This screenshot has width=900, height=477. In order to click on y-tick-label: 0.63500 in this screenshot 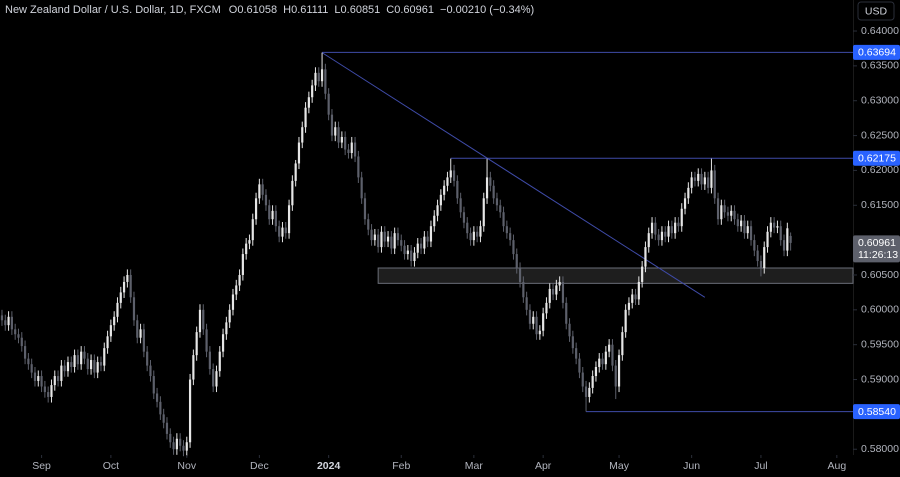, I will do `click(880, 66)`.